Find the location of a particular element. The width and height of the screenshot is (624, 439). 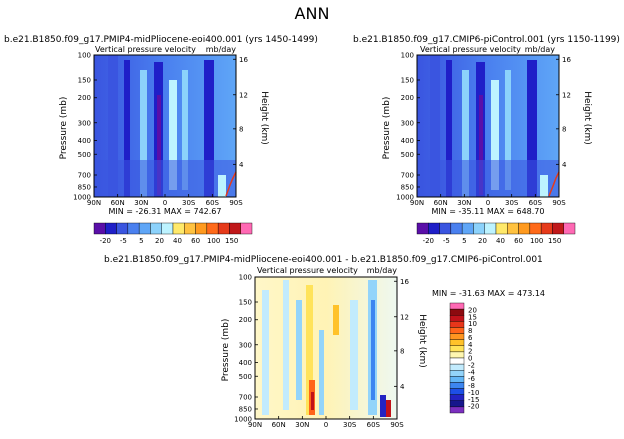

y-tick-label: 100 is located at coordinates (407, 56).